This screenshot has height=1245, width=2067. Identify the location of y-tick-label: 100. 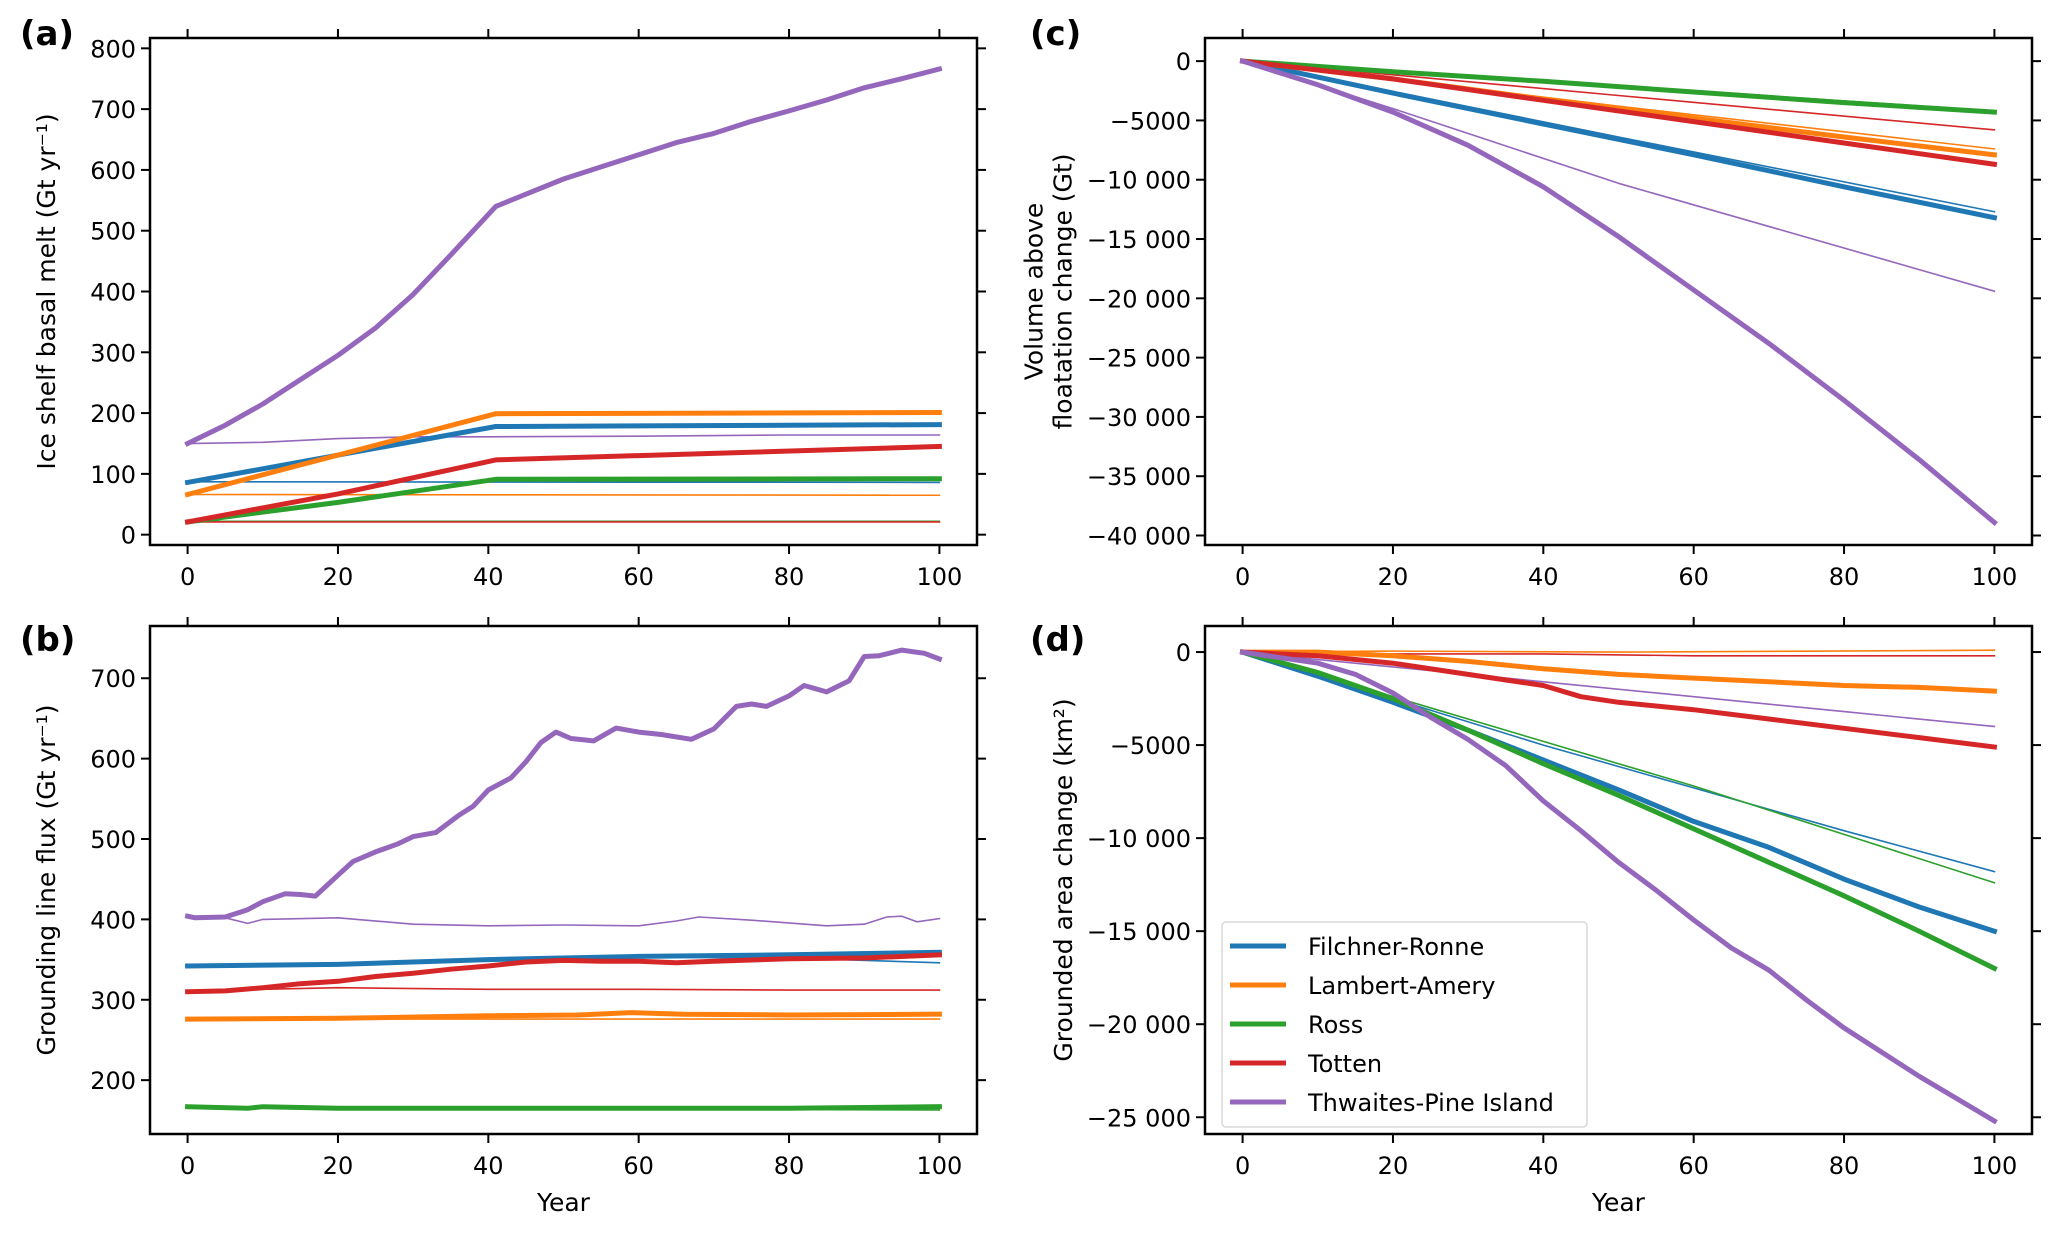
(113, 475).